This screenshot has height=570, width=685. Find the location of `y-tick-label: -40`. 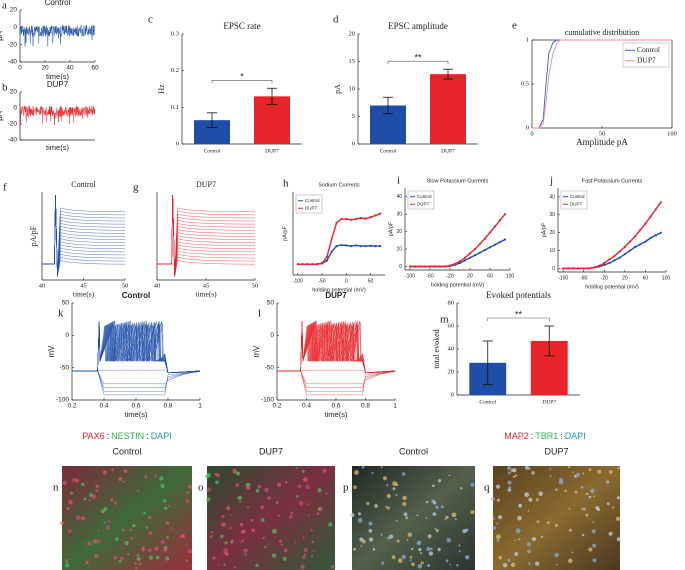

y-tick-label: -40 is located at coordinates (13, 62).